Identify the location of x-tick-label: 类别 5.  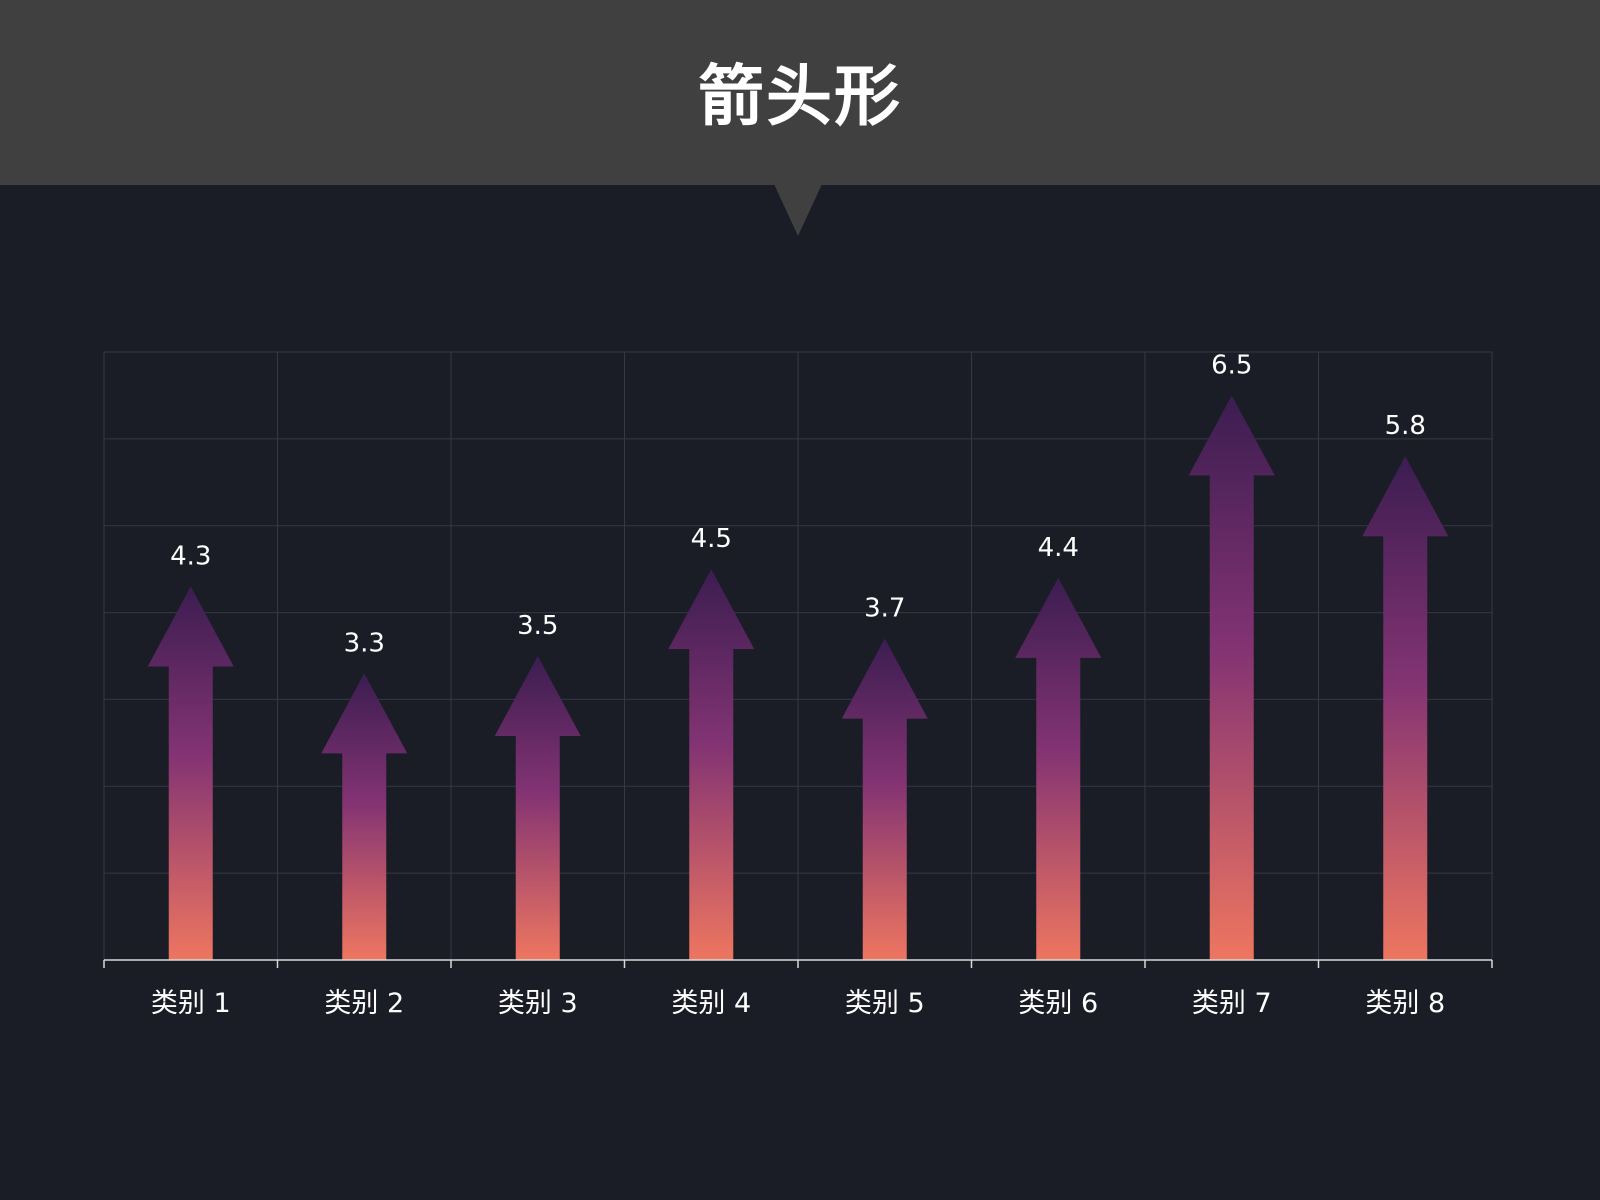
(885, 1003).